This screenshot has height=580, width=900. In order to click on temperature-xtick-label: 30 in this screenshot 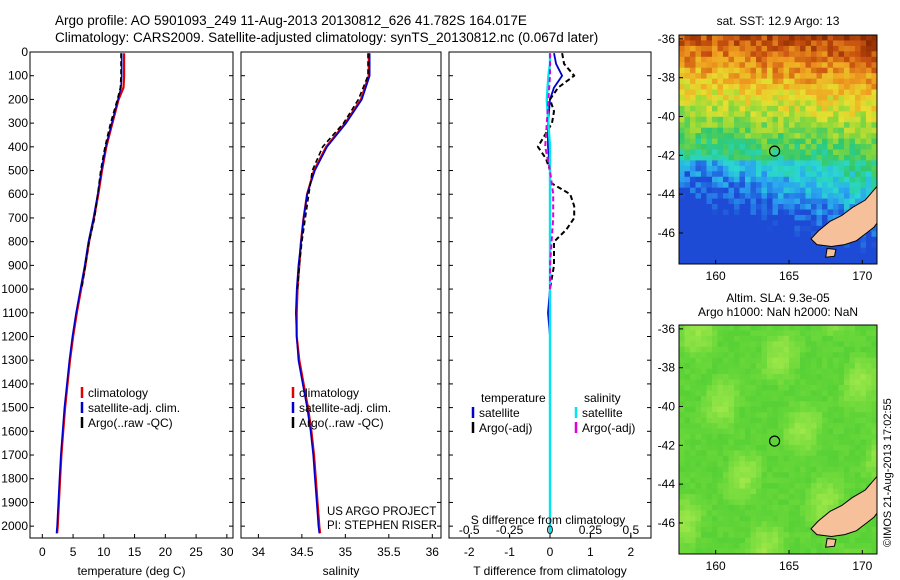, I will do `click(227, 552)`.